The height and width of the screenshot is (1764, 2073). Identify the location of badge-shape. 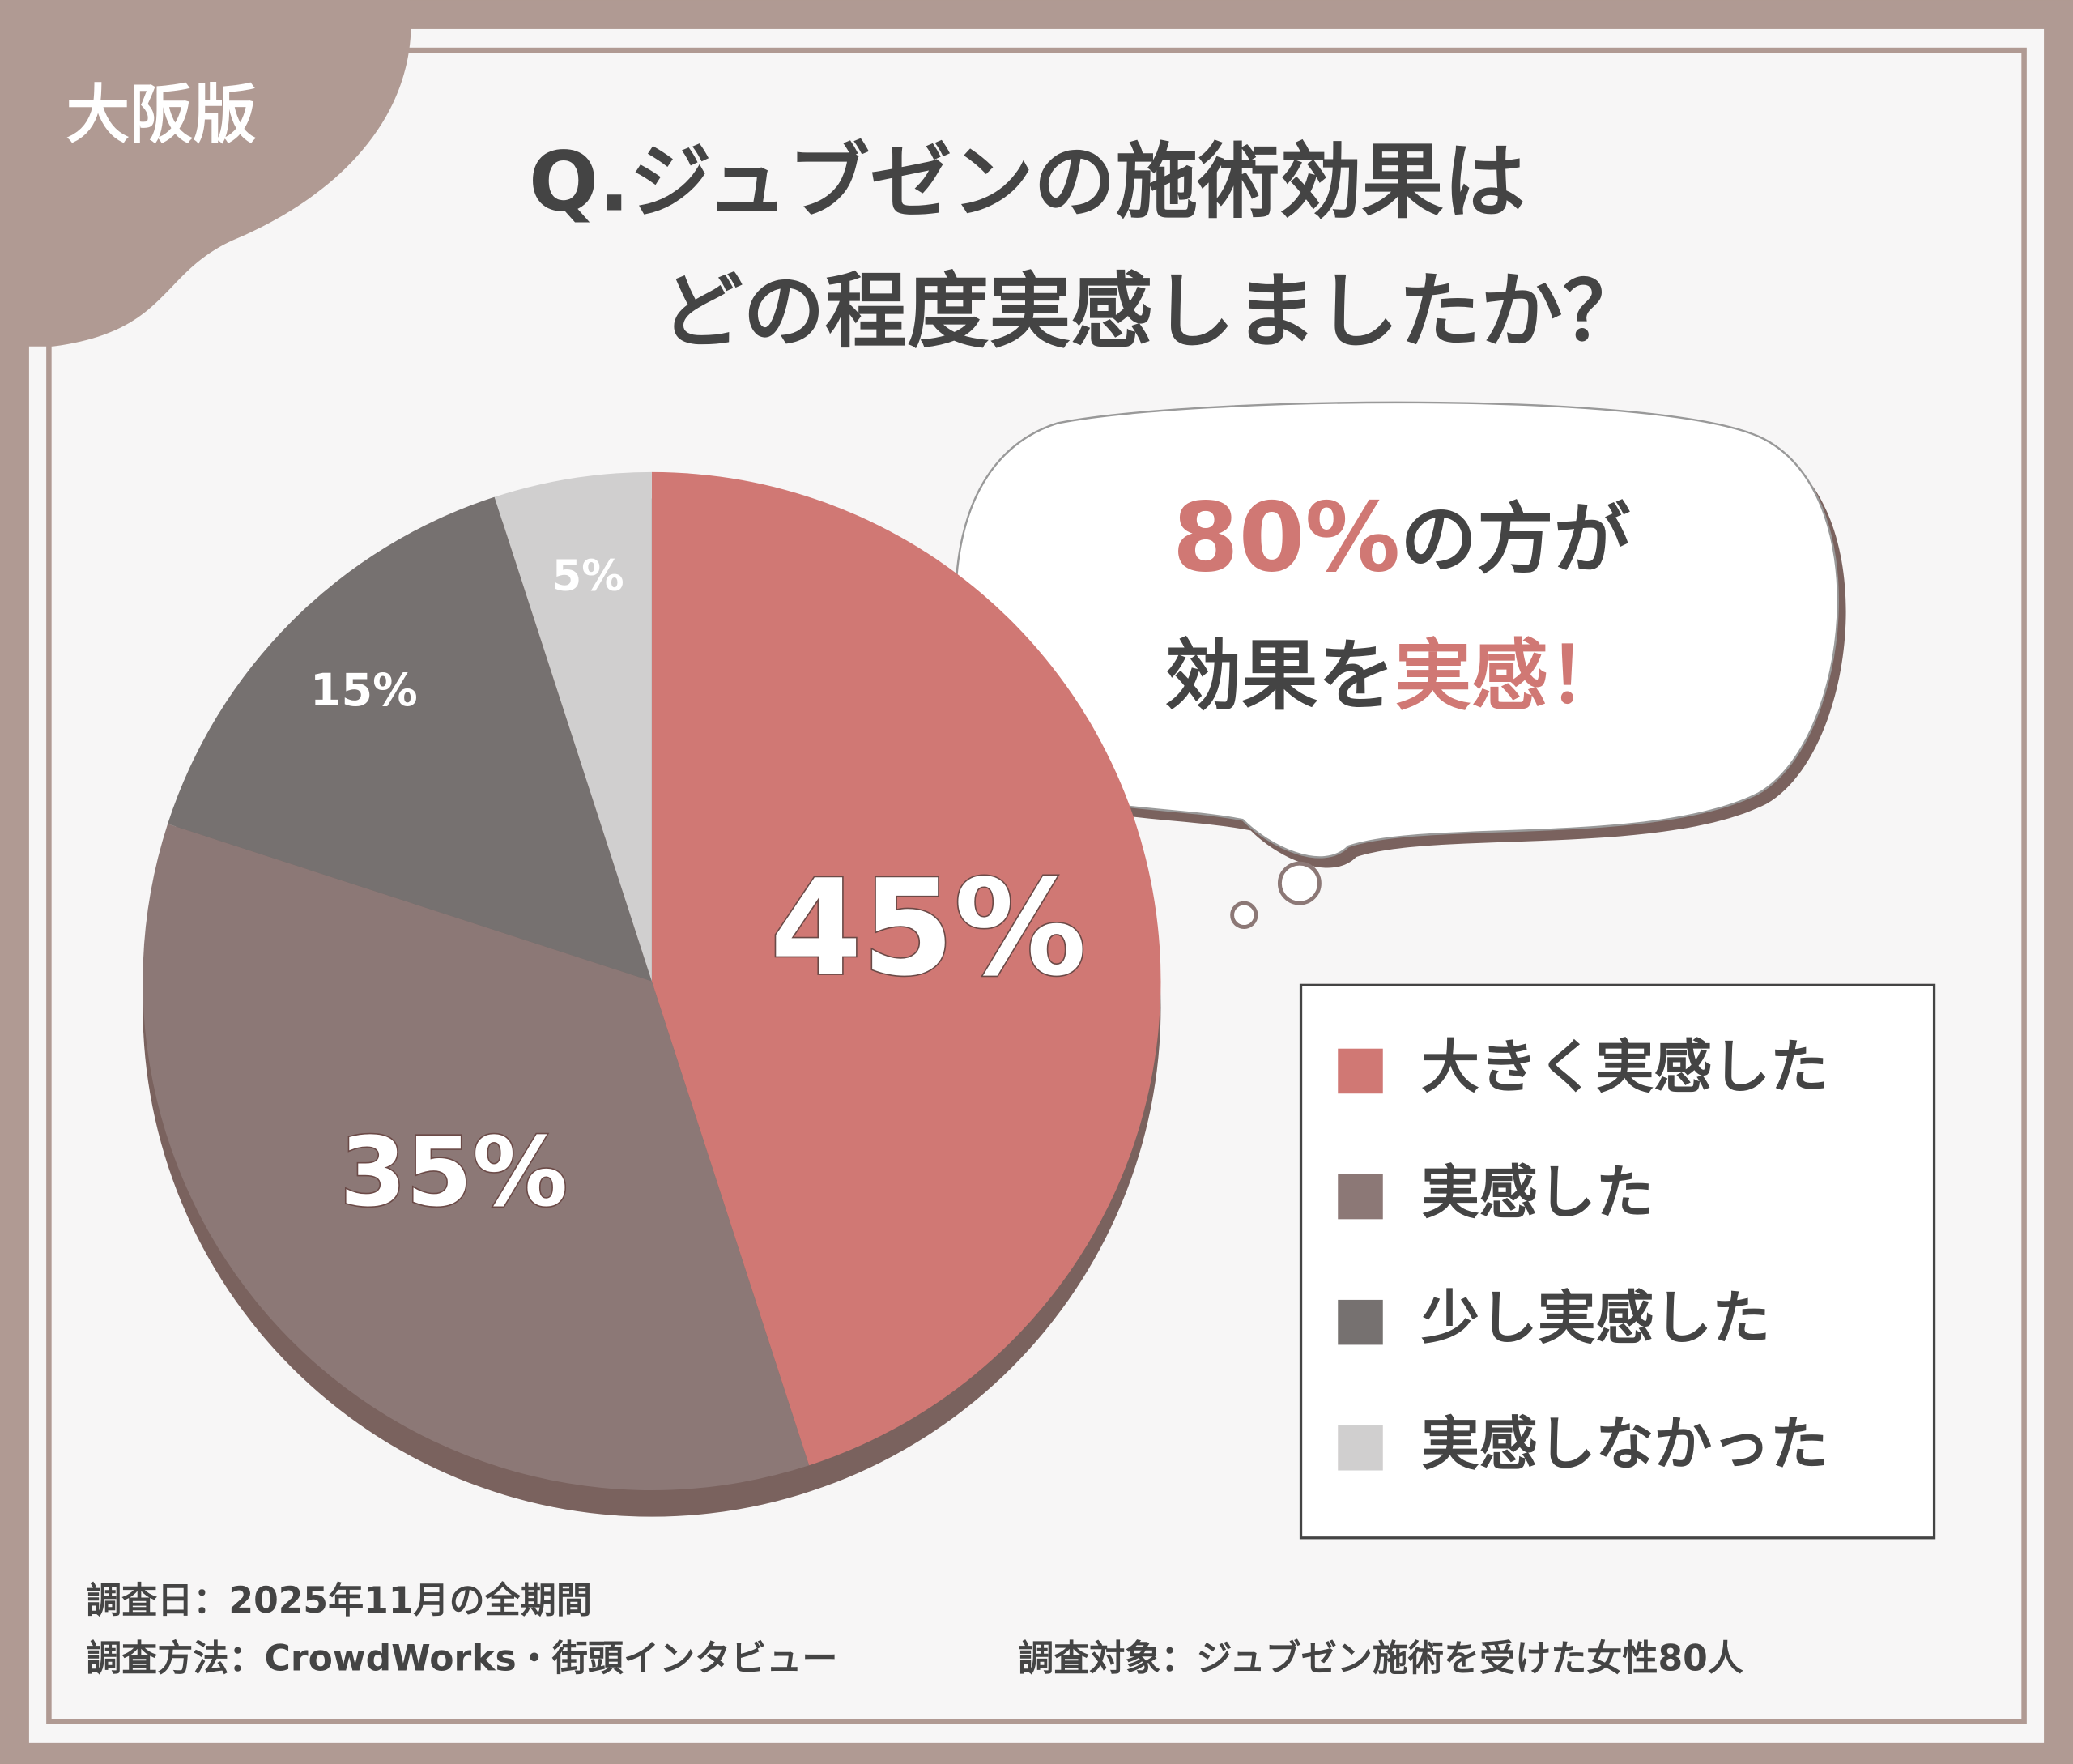
(206, 173).